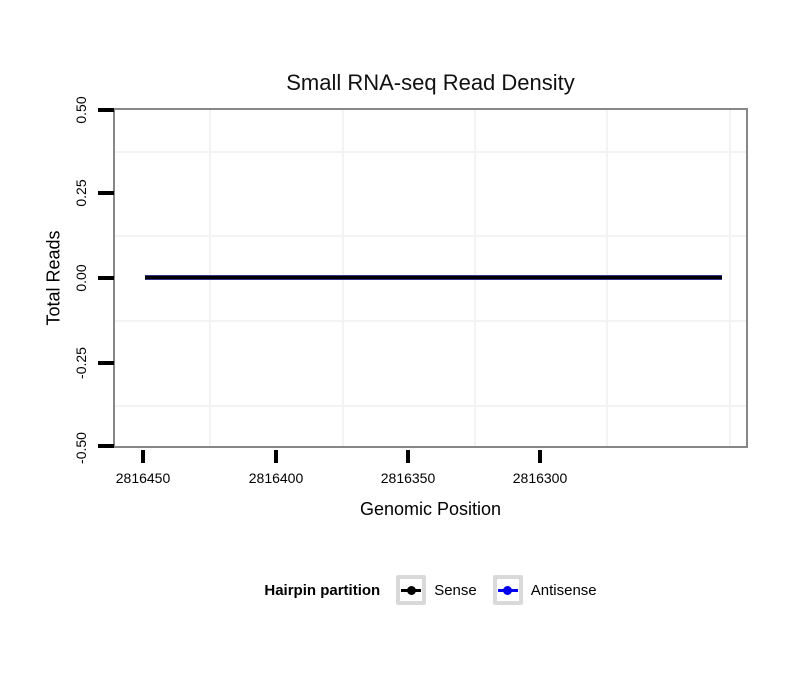 The width and height of the screenshot is (810, 690). Describe the element at coordinates (430, 590) in the screenshot. I see `legend: Hairpin partition Sense Antisense` at that location.